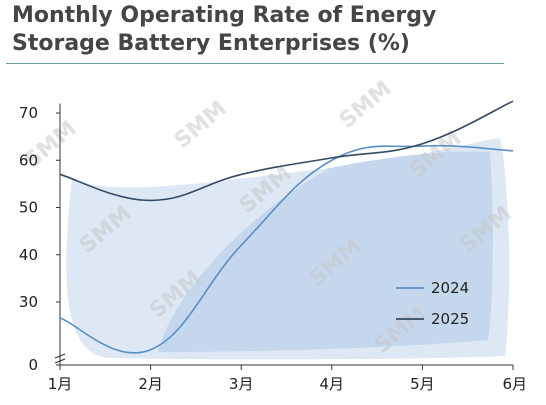 This screenshot has width=546, height=405. Describe the element at coordinates (450, 319) in the screenshot. I see `legend-label-2025: 2025` at that location.